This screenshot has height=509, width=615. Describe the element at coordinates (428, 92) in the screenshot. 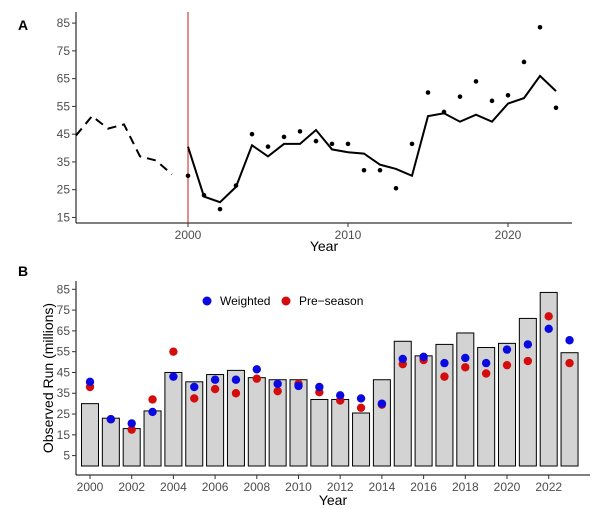

I see `observed-point-2015` at that location.